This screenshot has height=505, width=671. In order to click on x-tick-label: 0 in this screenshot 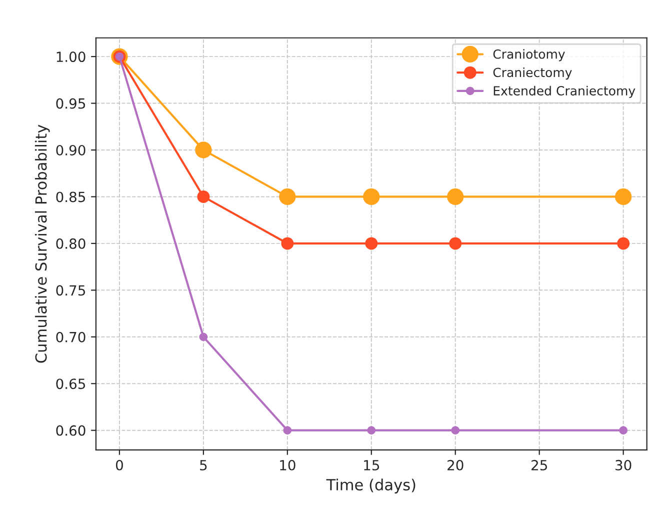, I will do `click(119, 465)`.